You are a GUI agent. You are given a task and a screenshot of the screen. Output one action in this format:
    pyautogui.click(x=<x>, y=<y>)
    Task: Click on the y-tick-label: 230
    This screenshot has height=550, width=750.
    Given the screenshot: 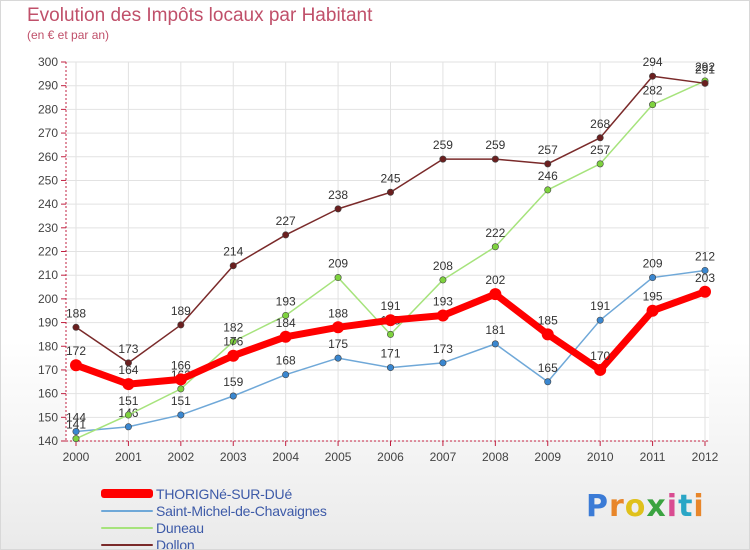 What is the action you would take?
    pyautogui.click(x=48, y=228)
    